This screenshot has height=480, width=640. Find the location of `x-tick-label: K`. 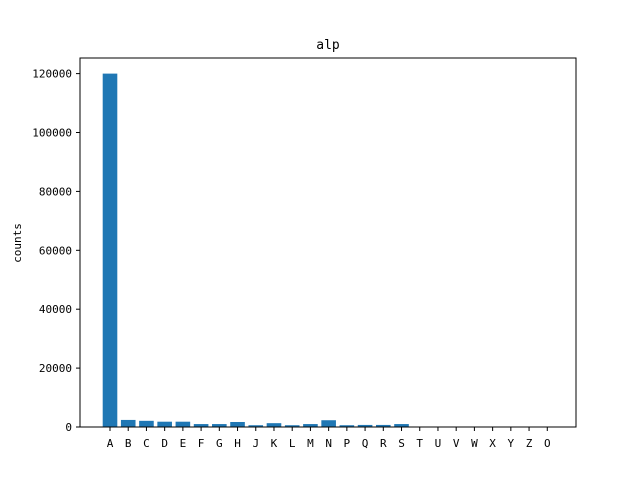

x-tick-label: K is located at coordinates (274, 443).